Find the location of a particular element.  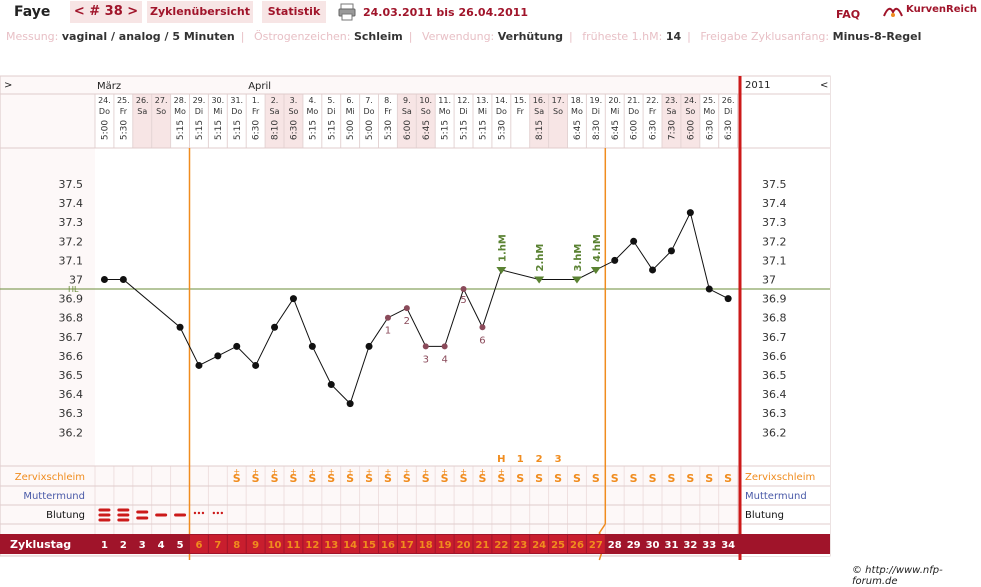

cycle-day-number: 33 is located at coordinates (709, 545).